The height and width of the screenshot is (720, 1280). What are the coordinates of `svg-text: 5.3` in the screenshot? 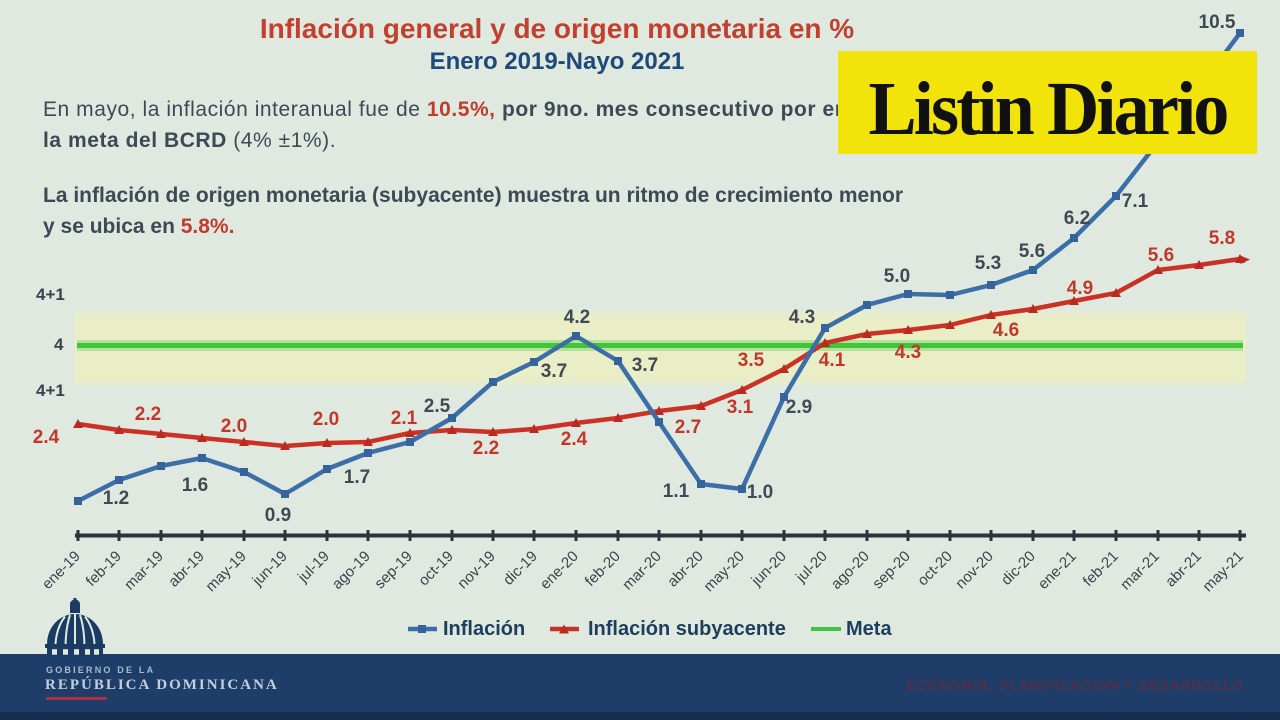 It's located at (988, 263).